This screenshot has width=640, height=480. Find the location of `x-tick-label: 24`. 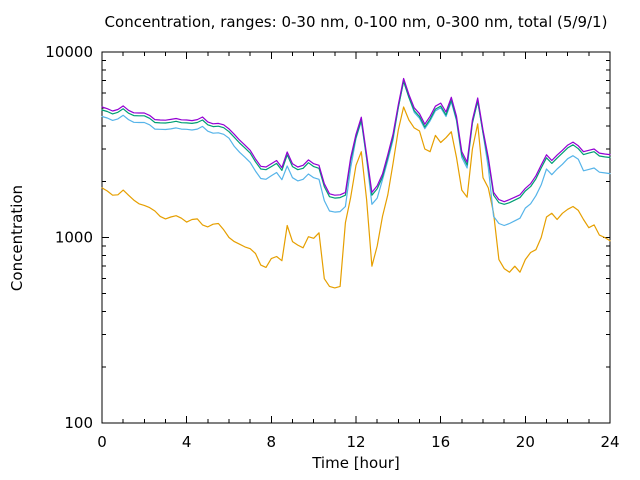

x-tick-label: 24 is located at coordinates (609, 442).